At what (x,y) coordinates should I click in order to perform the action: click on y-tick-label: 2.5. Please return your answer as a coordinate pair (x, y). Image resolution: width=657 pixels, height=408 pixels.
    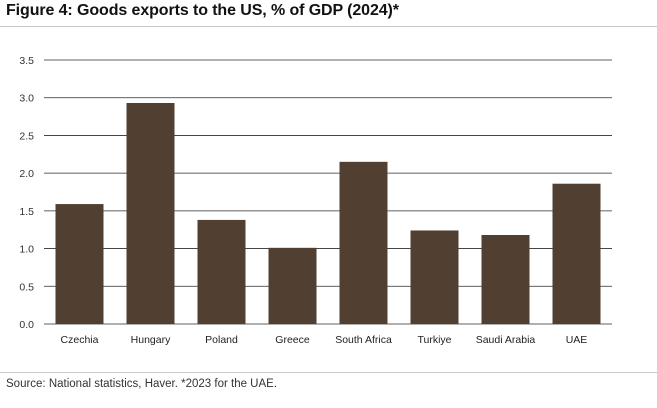
    Looking at the image, I should click on (26, 136).